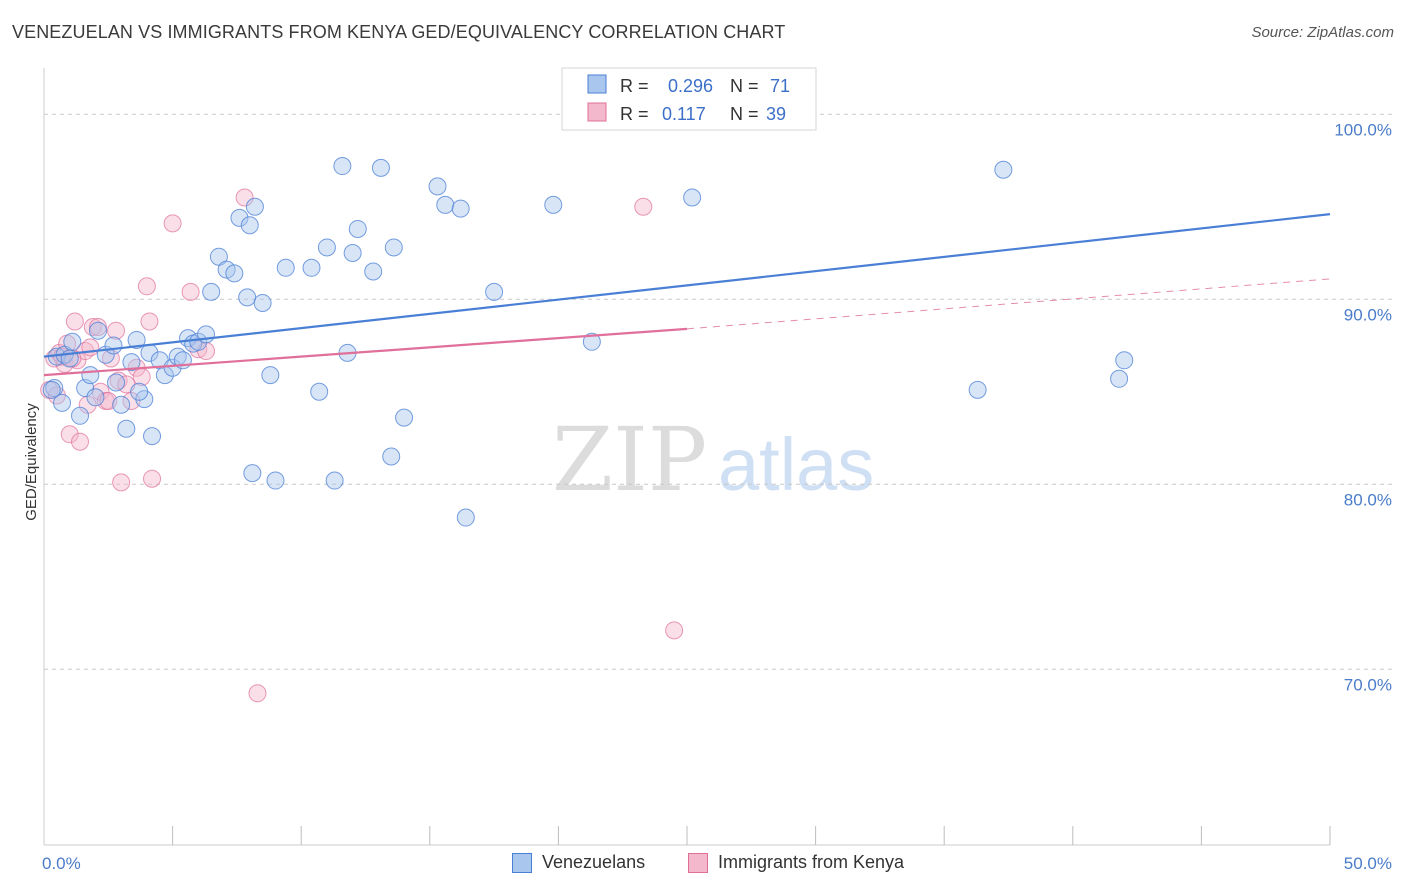  What do you see at coordinates (690, 86) in the screenshot?
I see `legend-r-value-1: 0.296` at bounding box center [690, 86].